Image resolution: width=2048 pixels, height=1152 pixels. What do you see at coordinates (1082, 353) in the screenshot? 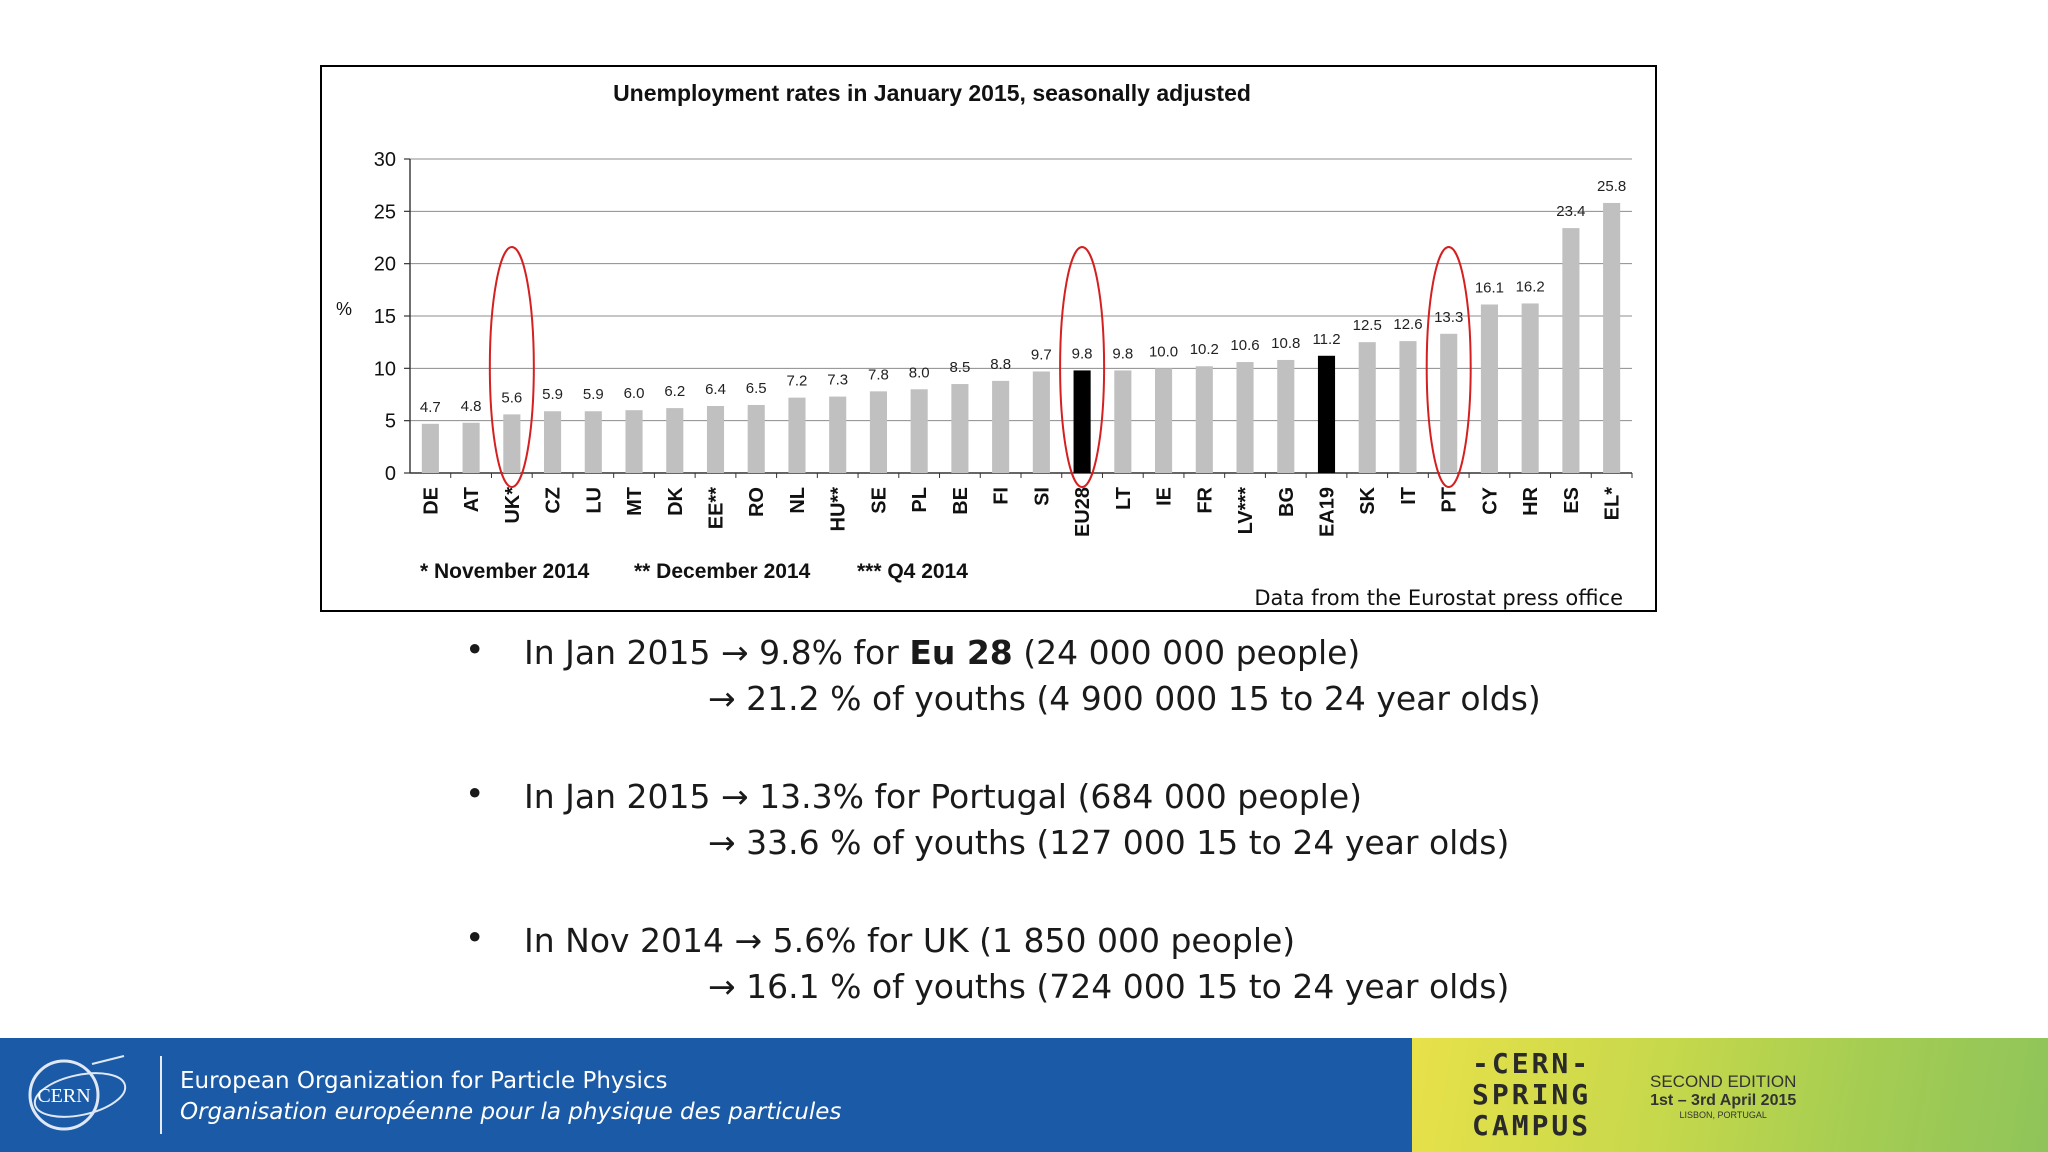
I see `data-label: 9.8` at bounding box center [1082, 353].